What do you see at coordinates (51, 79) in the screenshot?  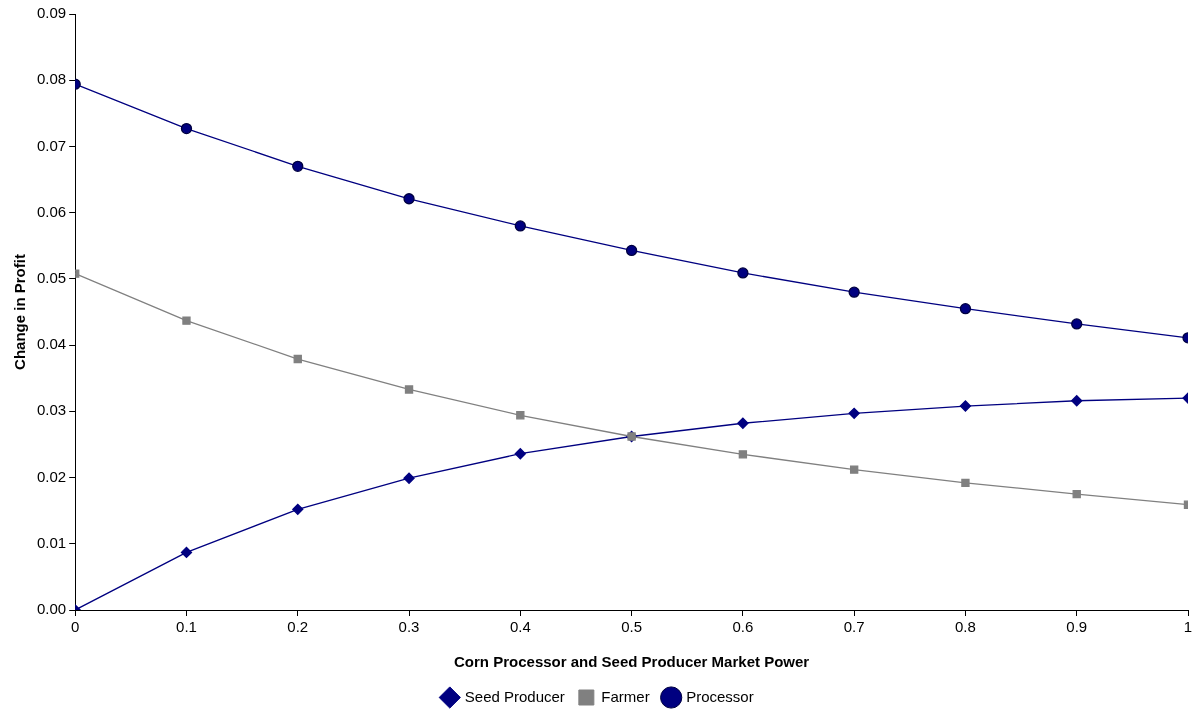 I see `y-tick-label: 0.08` at bounding box center [51, 79].